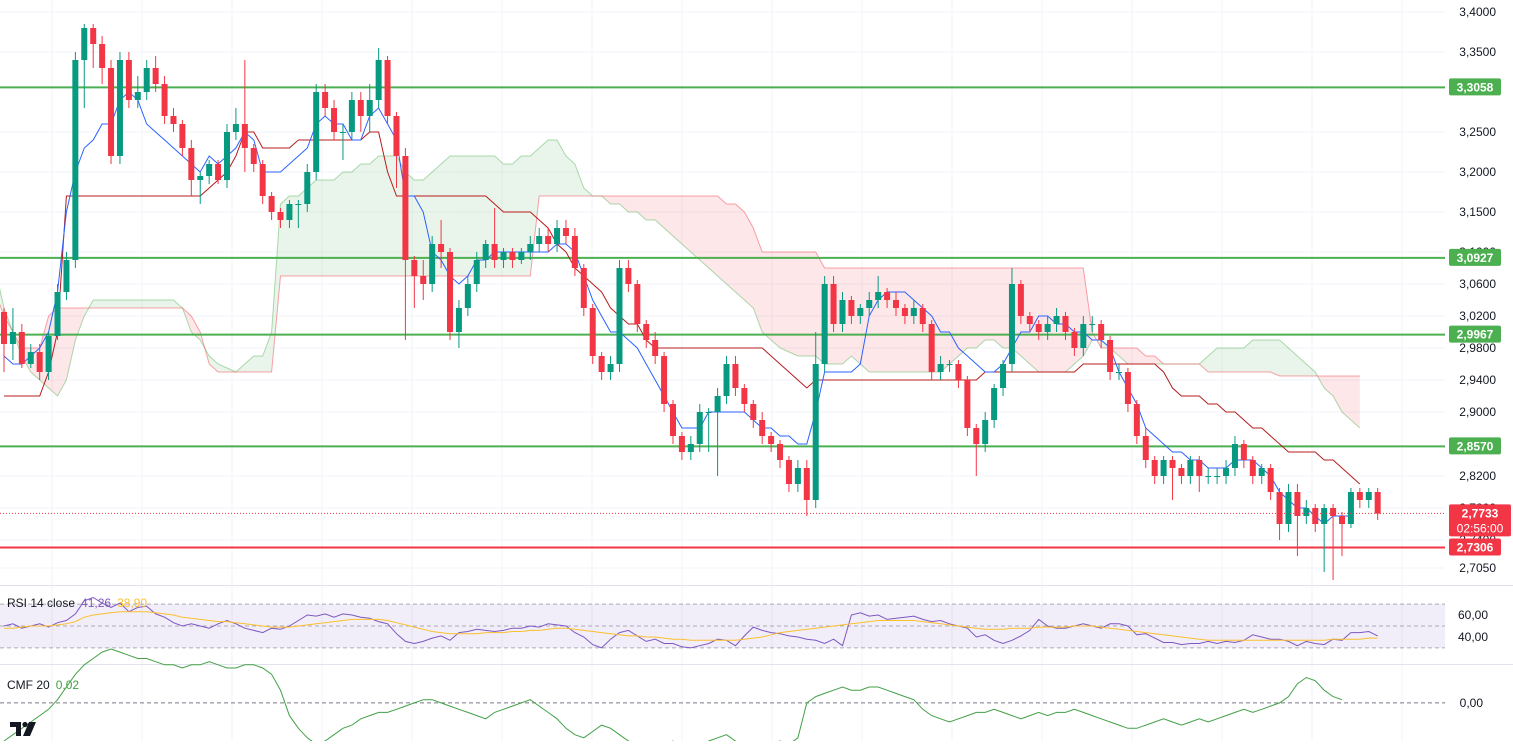 Image resolution: width=1513 pixels, height=746 pixels. I want to click on last-price-label: 2,7733, so click(1480, 513).